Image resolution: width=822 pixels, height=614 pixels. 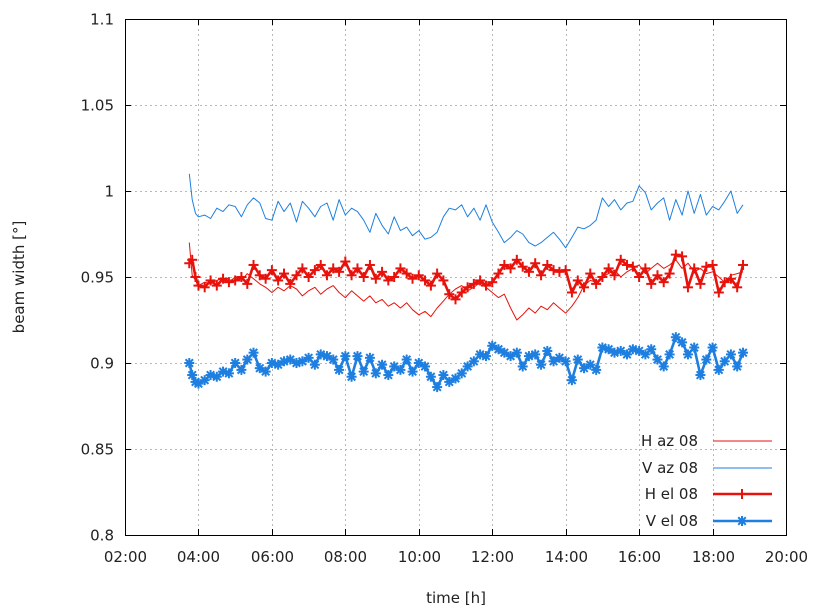 I want to click on x-tick-label: 14:00, so click(x=566, y=557).